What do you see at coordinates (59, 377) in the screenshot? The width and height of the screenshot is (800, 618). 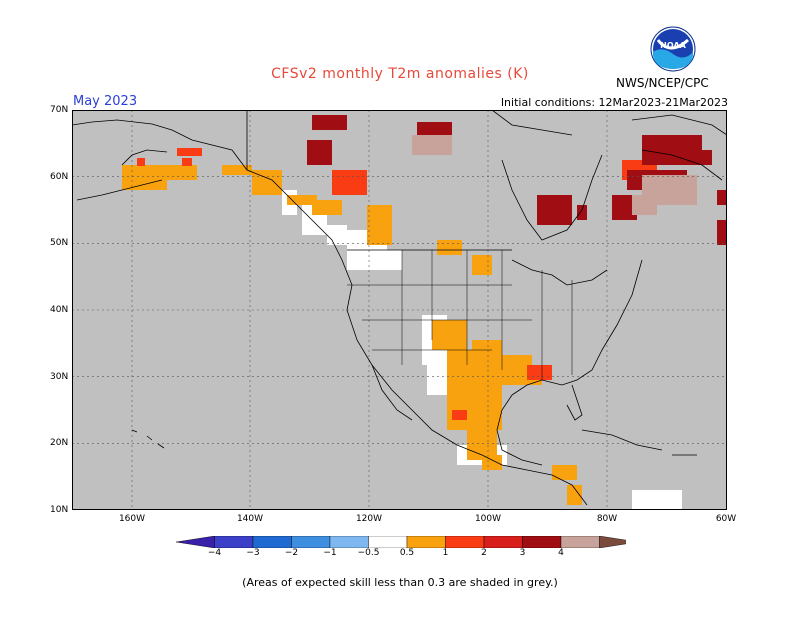 I see `lat-label: 30N` at bounding box center [59, 377].